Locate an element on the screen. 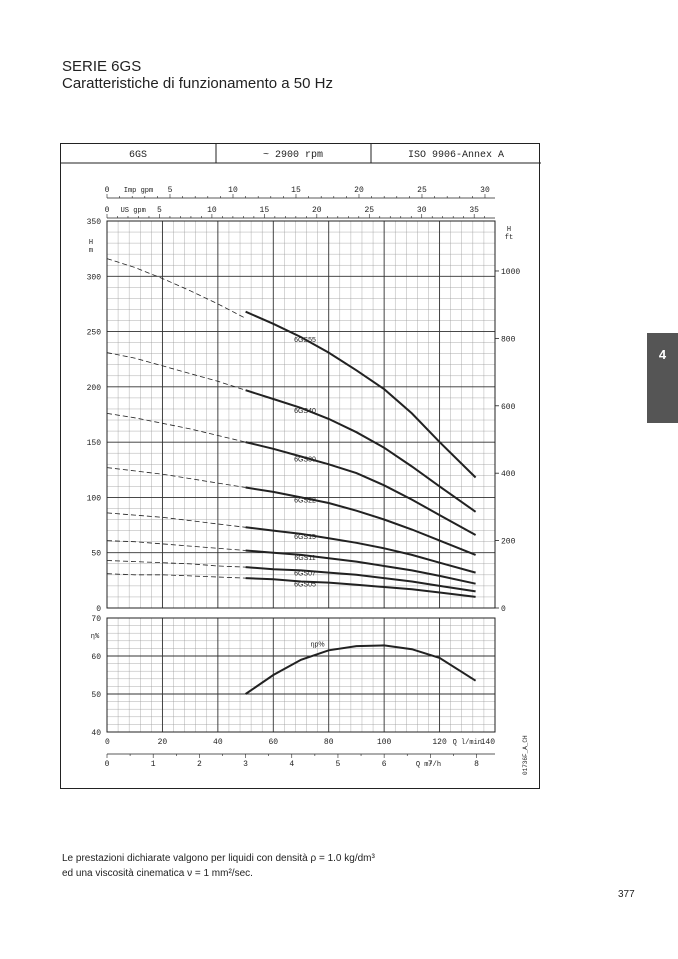  head-curve-6GS05 is located at coordinates (360, 587).